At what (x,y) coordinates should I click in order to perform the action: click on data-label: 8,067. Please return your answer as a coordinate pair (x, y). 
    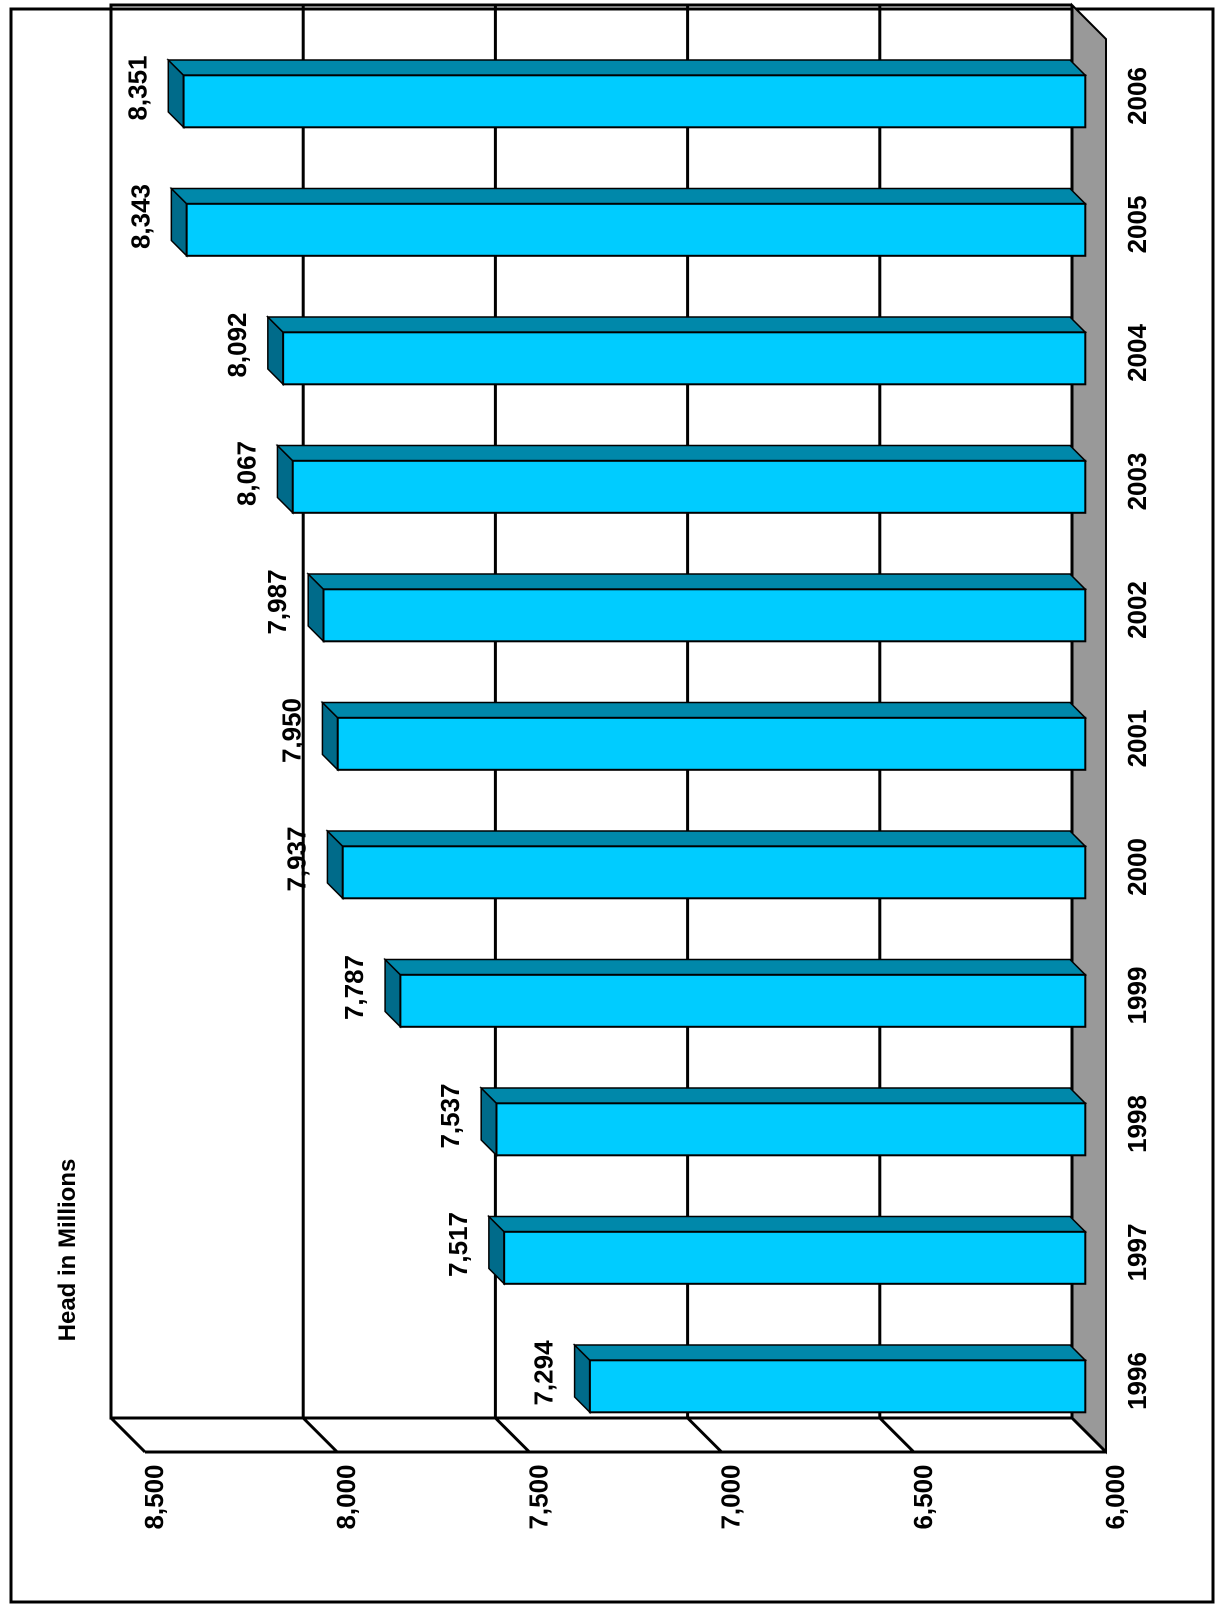
    Looking at the image, I should click on (246, 473).